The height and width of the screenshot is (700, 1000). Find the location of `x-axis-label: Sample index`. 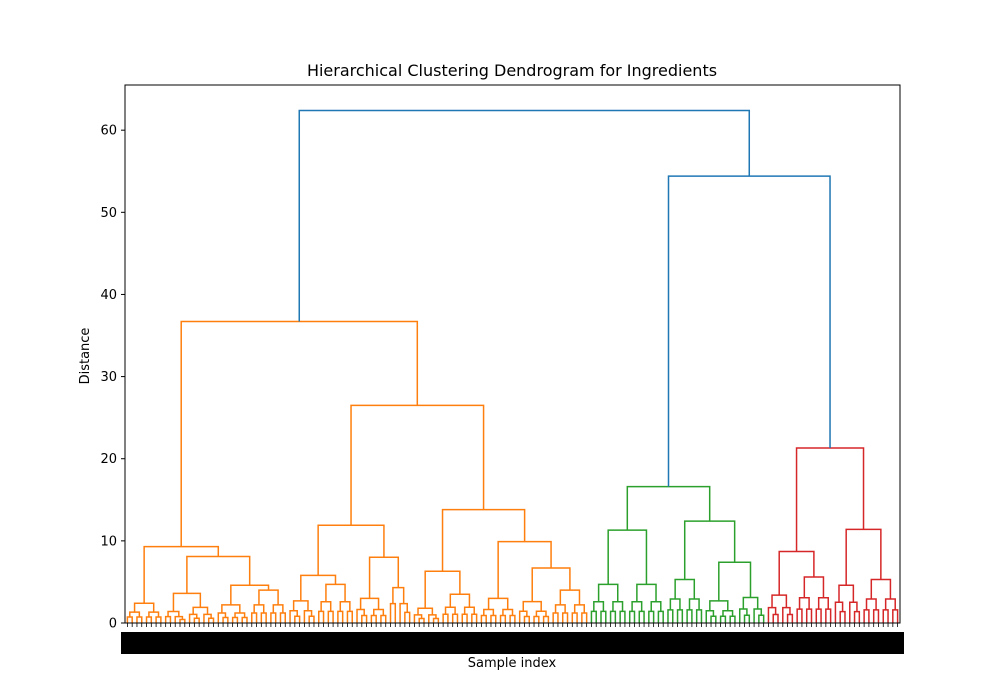

x-axis-label: Sample index is located at coordinates (512, 663).